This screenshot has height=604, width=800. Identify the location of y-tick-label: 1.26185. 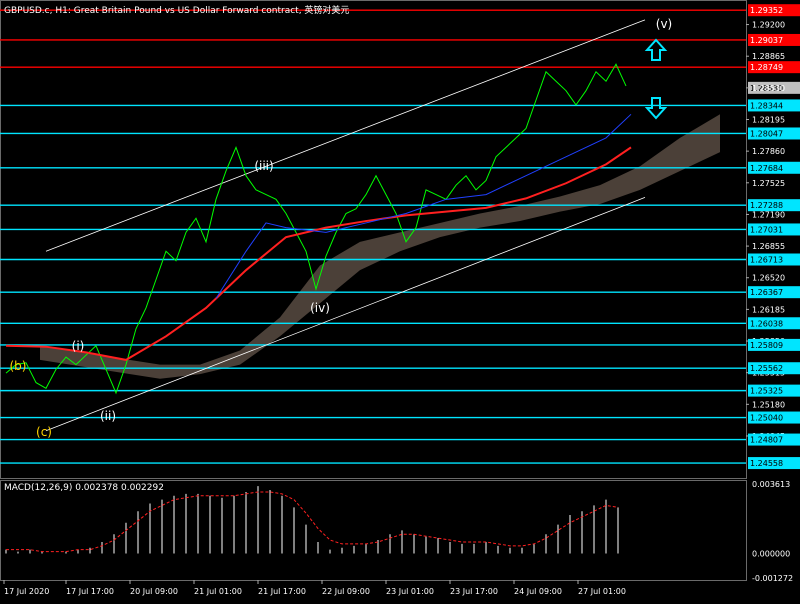
(768, 309).